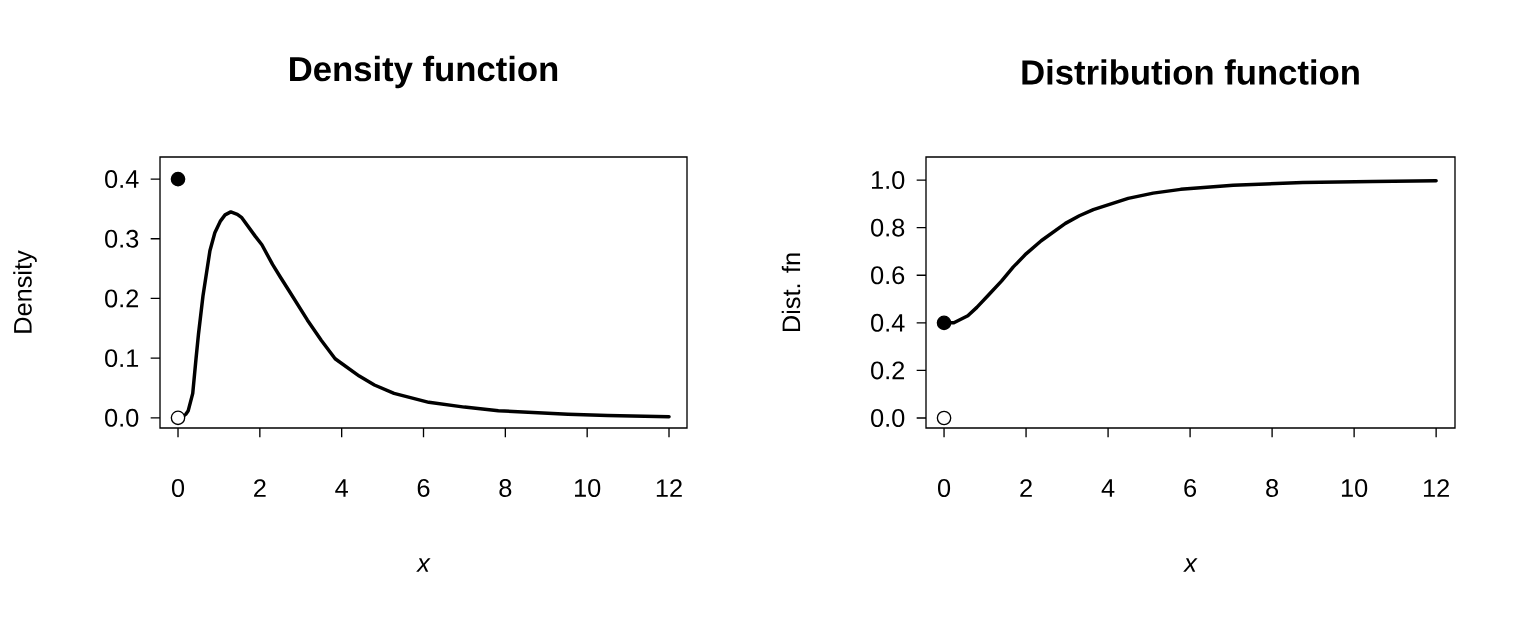  What do you see at coordinates (888, 227) in the screenshot?
I see `y-tick-label: 0.8` at bounding box center [888, 227].